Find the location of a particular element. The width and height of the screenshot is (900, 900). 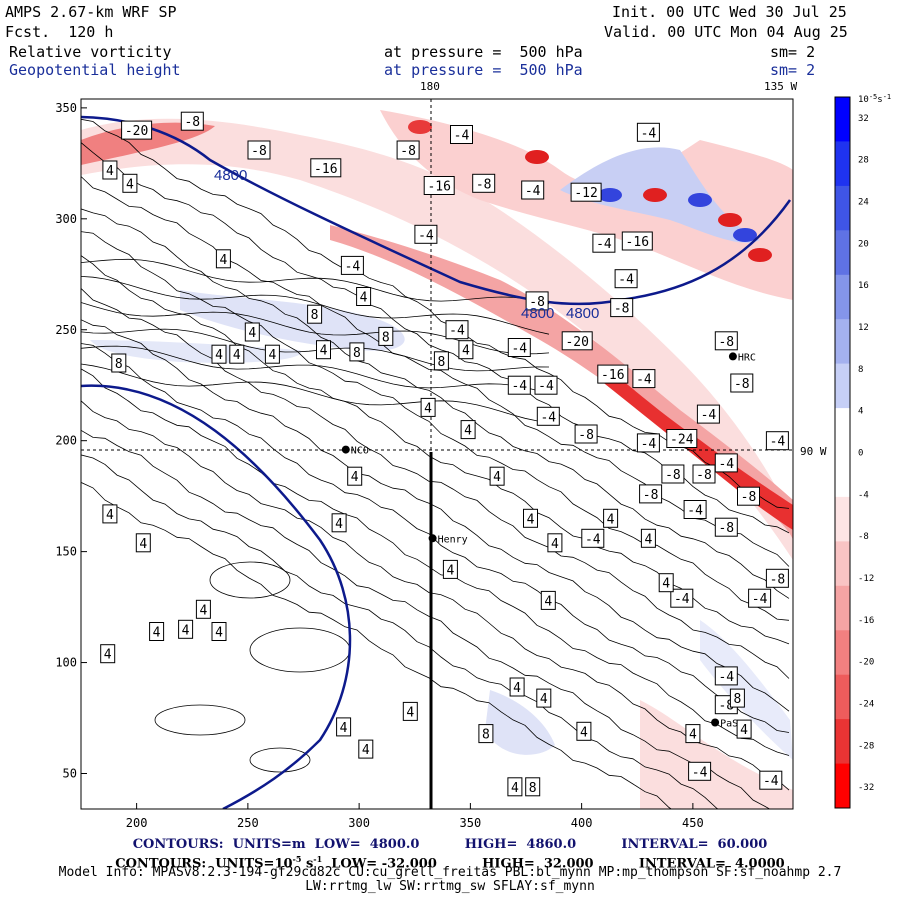

y-tick-200: 200 is located at coordinates (71, 441).